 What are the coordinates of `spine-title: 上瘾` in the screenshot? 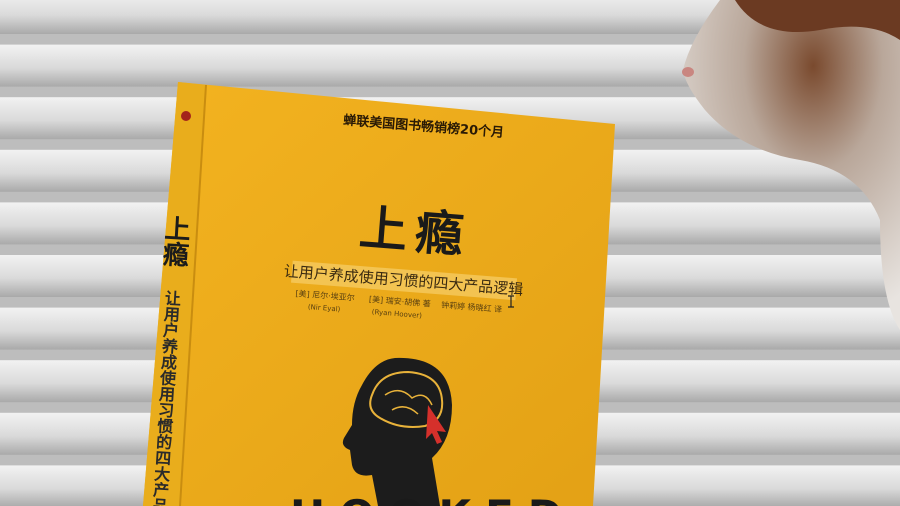 It's located at (174, 241).